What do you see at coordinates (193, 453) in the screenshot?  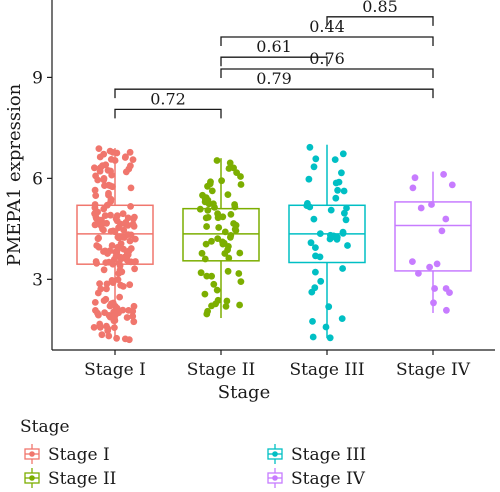 I see `legend: Stage Stage I Stage II Stage III Stage IV` at bounding box center [193, 453].